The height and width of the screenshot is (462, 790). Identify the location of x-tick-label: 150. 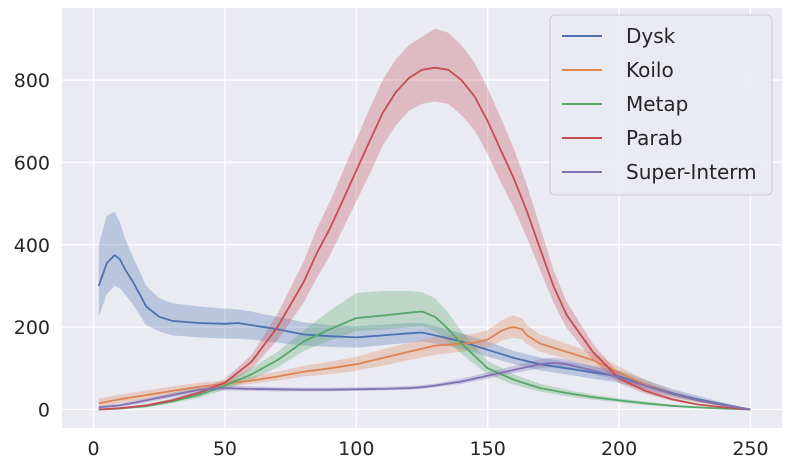
(488, 449).